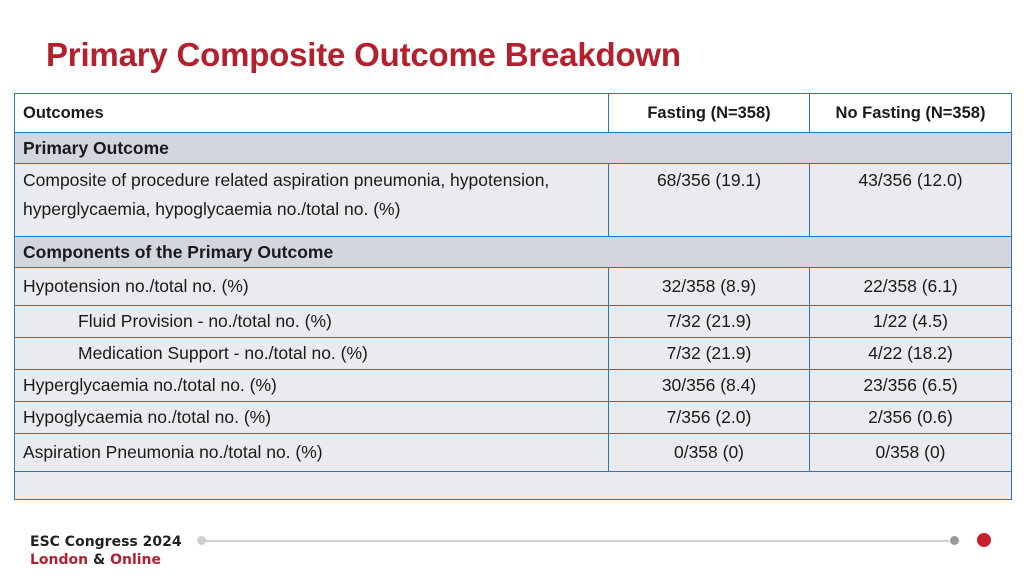 This screenshot has height=576, width=1024. I want to click on section-row-components: Components of the Primary Outcome, so click(513, 252).